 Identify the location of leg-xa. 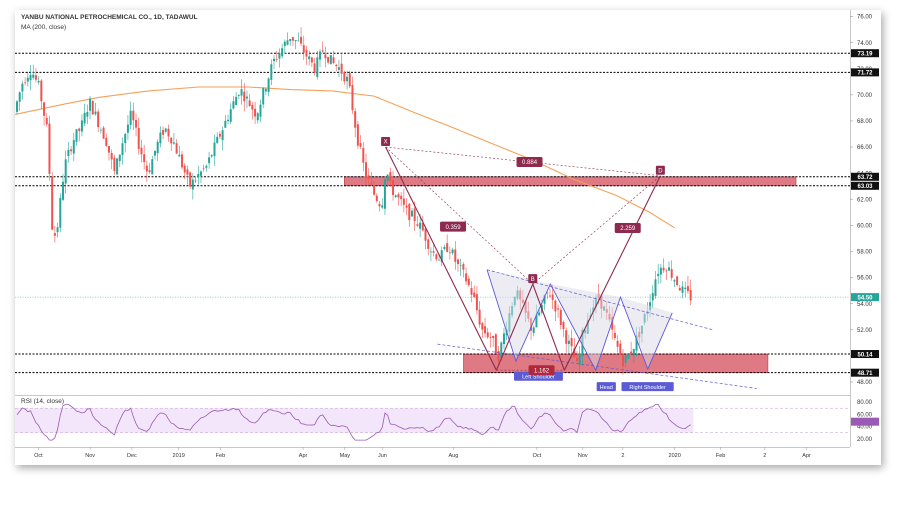
(441, 258).